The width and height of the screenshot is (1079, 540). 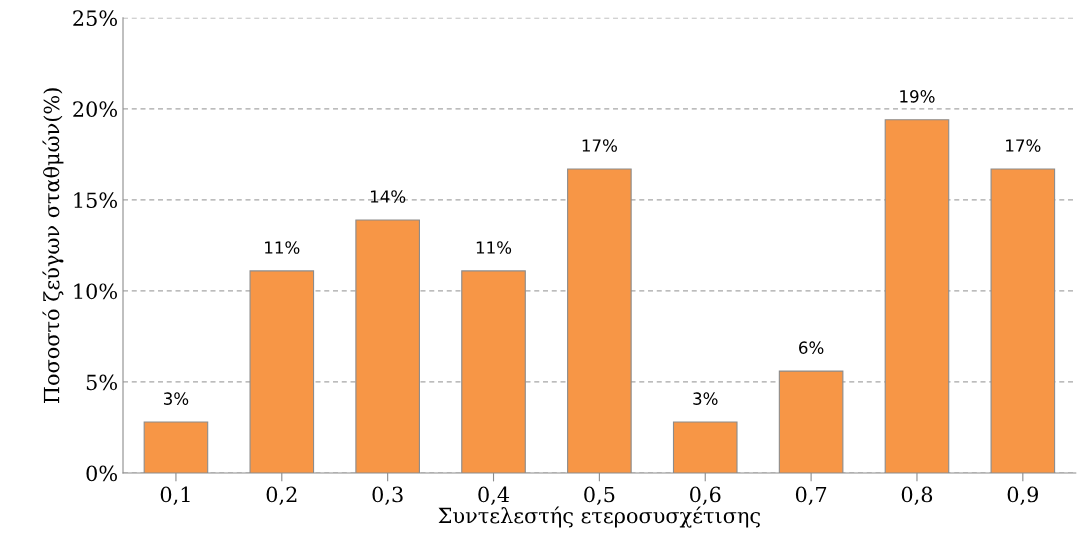 I want to click on y-tick-label: 20%, so click(x=95, y=109).